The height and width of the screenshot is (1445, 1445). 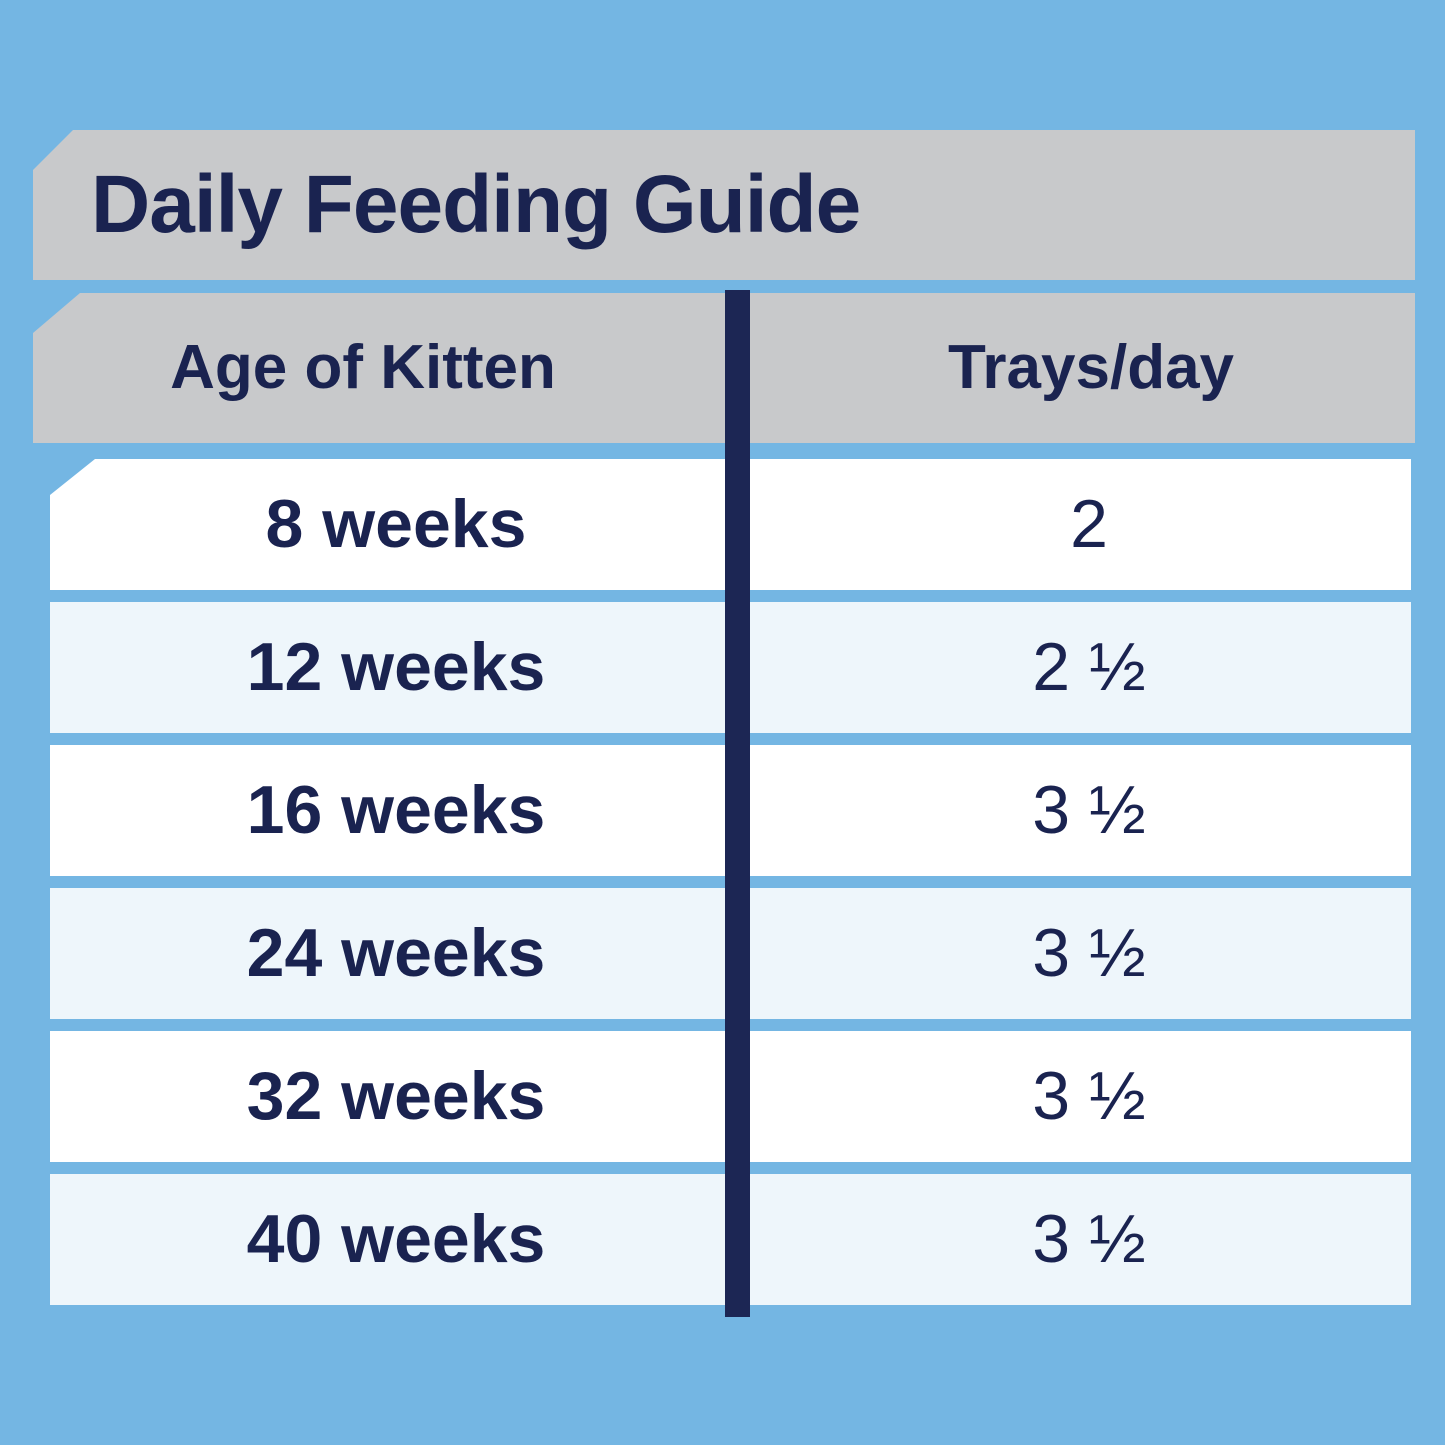 What do you see at coordinates (1089, 524) in the screenshot?
I see `trays-cell: 2` at bounding box center [1089, 524].